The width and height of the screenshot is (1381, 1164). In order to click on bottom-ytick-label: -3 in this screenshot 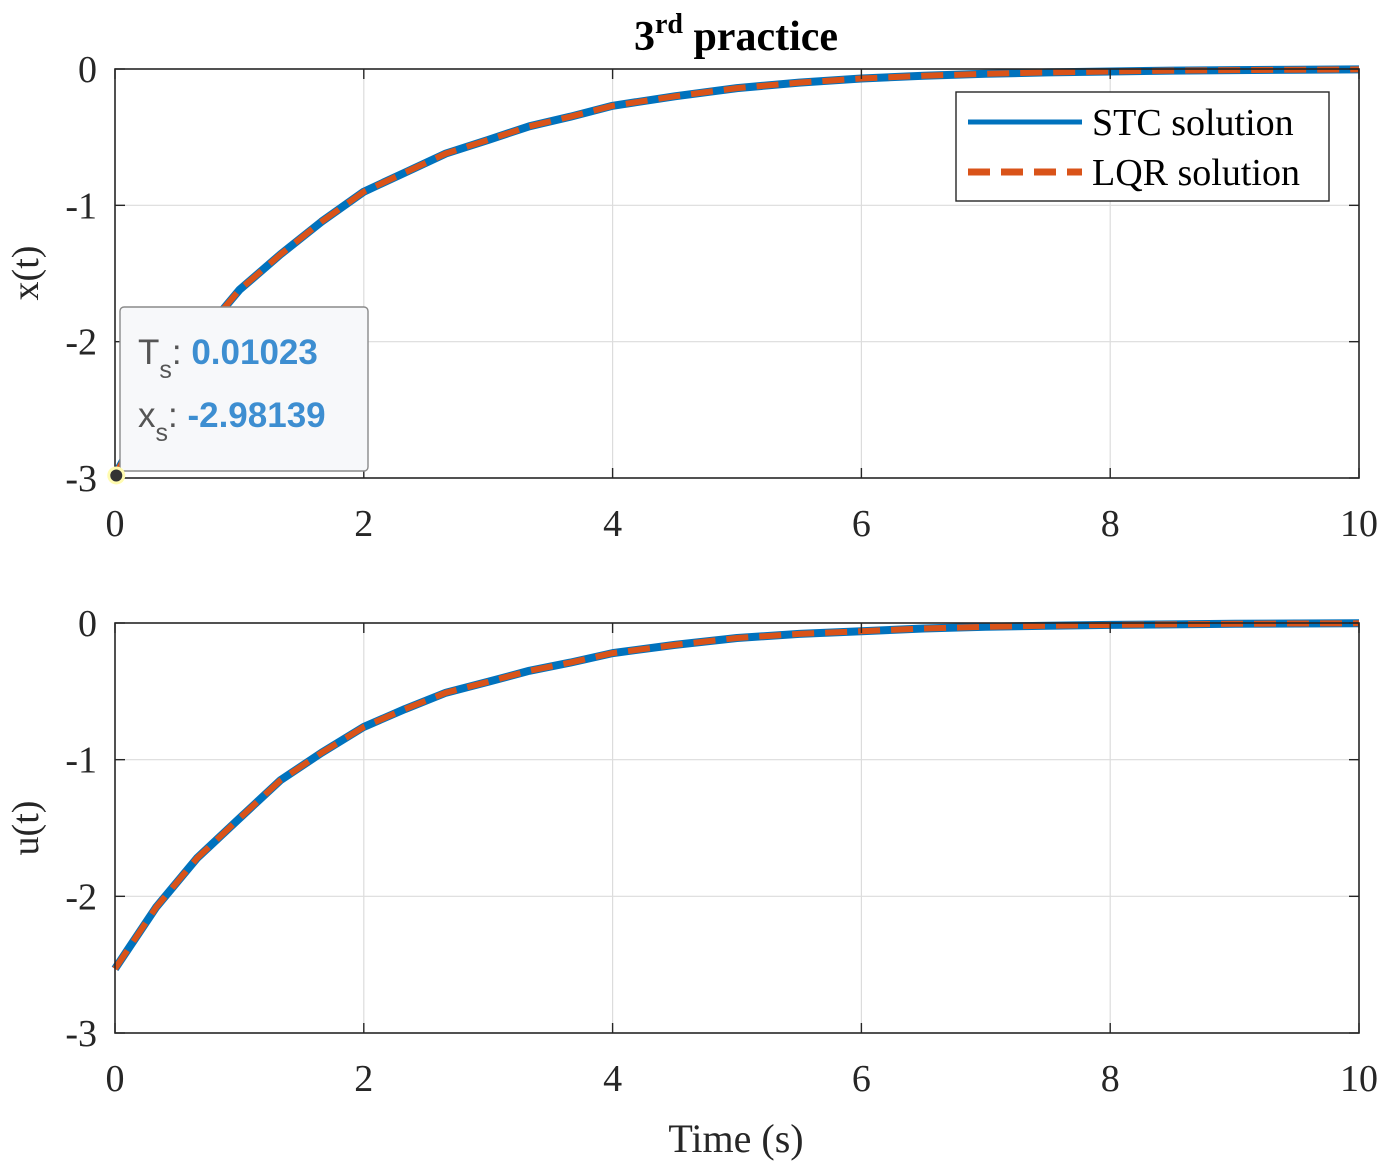, I will do `click(81, 1034)`.